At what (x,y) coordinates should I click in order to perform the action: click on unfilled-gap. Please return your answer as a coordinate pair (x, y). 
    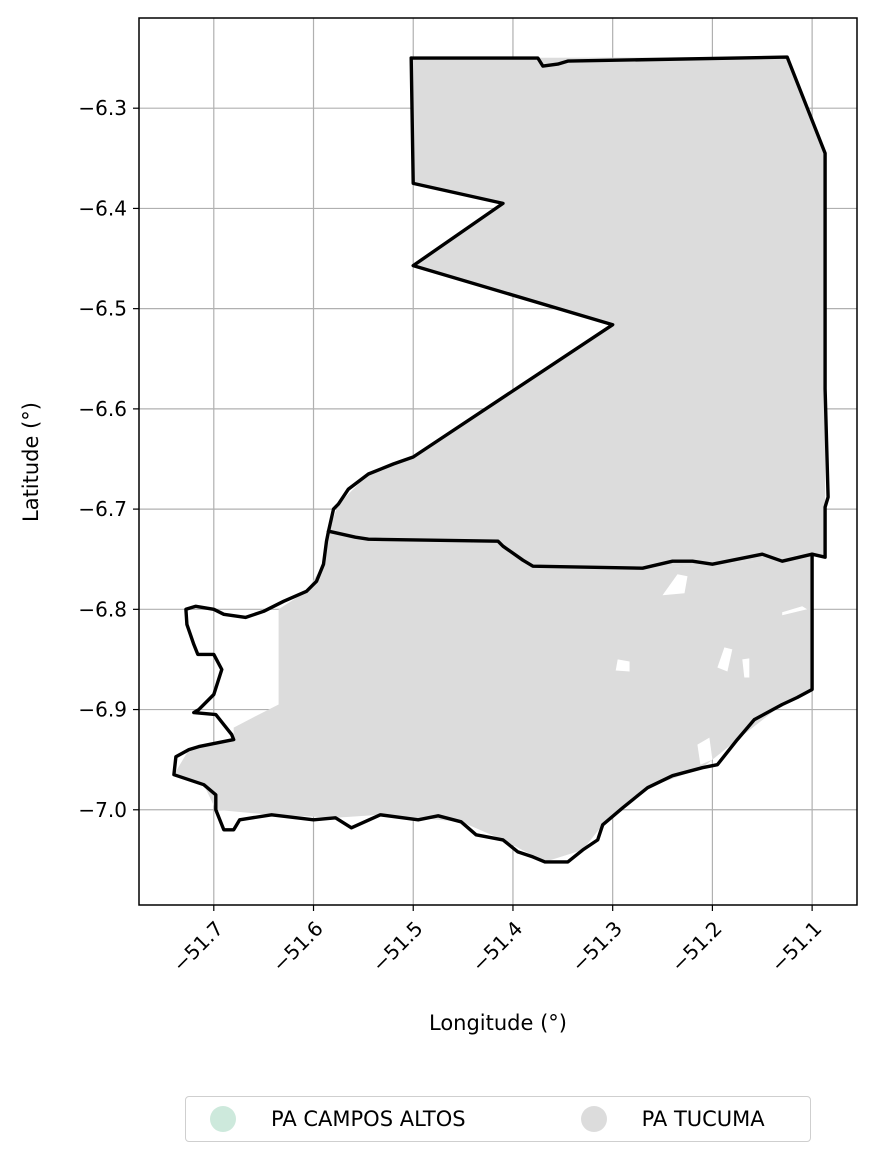
    Looking at the image, I should click on (623, 665).